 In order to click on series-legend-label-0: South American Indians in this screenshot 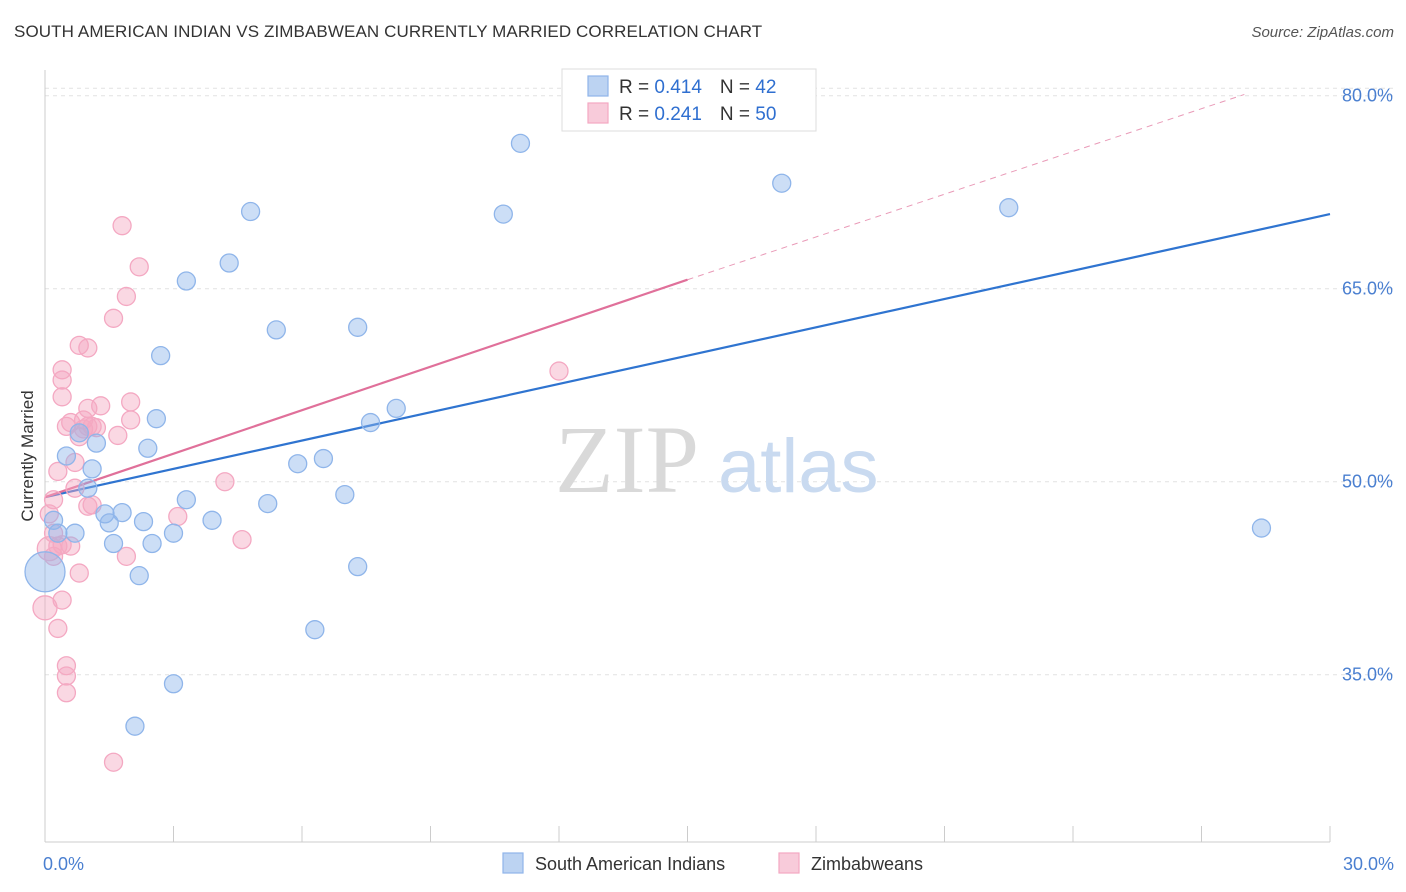, I will do `click(630, 864)`.